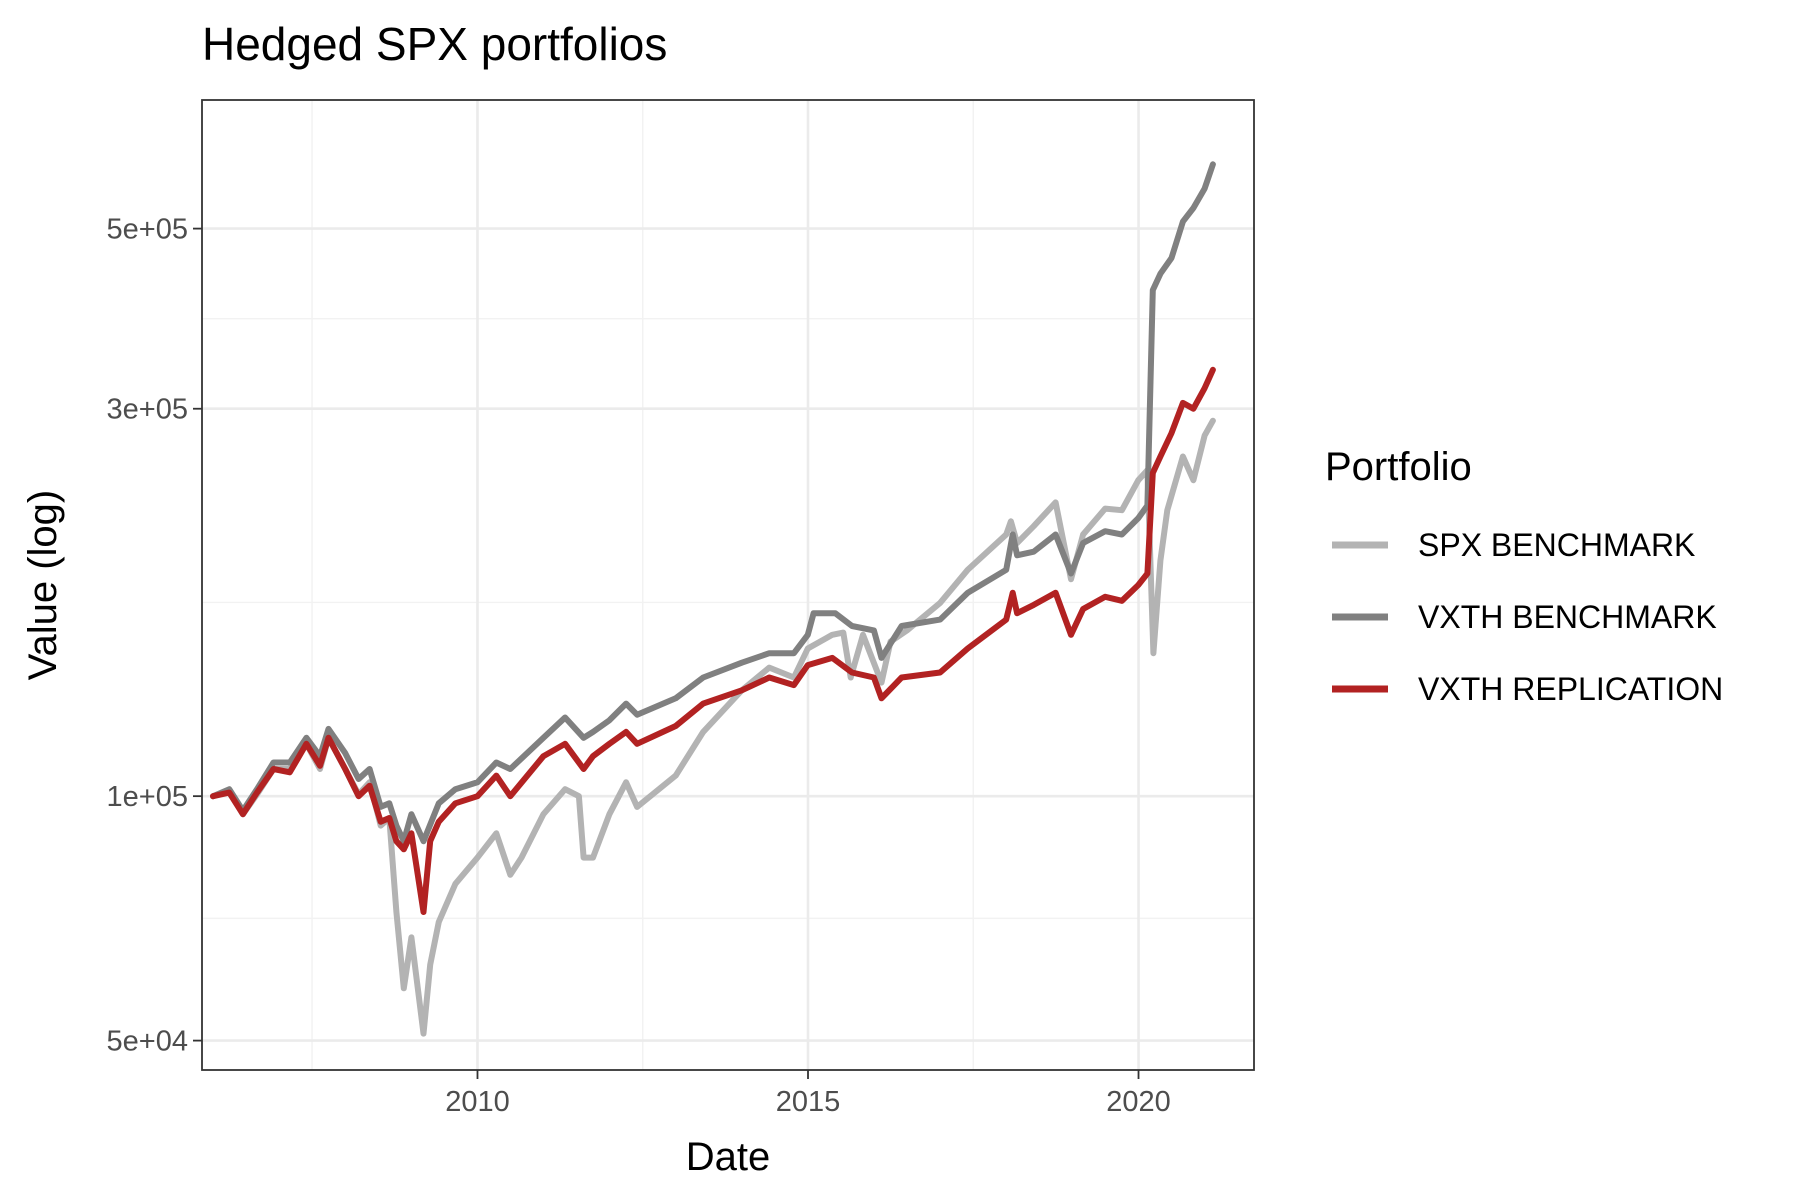  I want to click on y-axis: 5e+04 1e+05 3e+05 5e+05, so click(154, 636).